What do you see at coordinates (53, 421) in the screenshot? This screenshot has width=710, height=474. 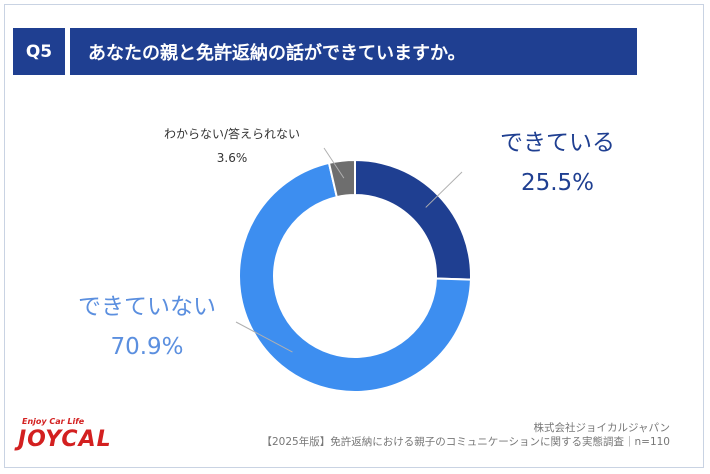 I see `logo-tagline: Enjoy Car Life` at bounding box center [53, 421].